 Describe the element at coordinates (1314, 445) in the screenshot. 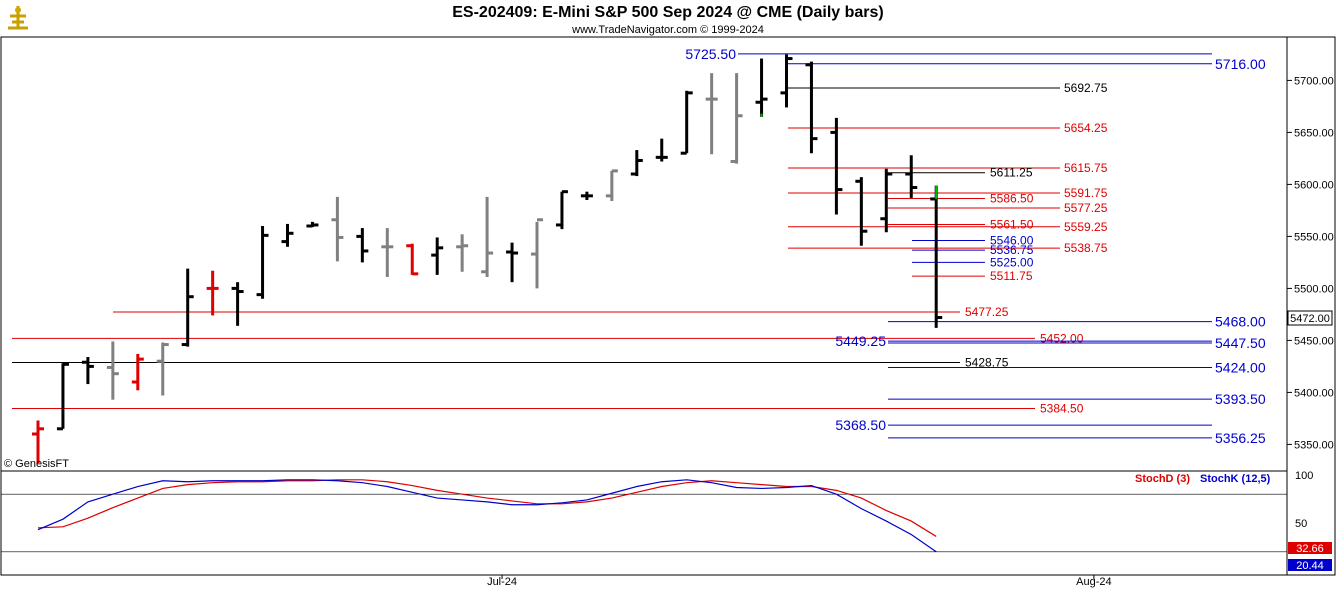

I see `price-axis-tick-label: 5350.00` at that location.